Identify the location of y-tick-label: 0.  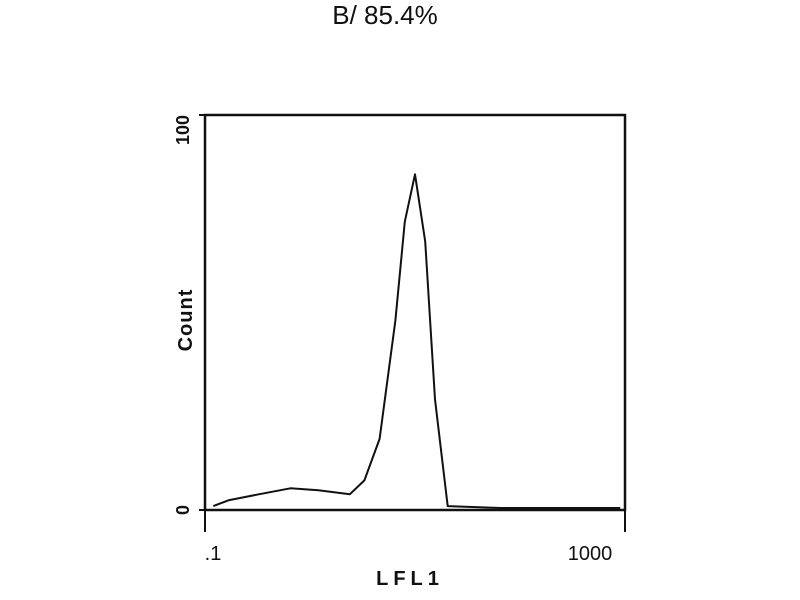
(183, 510).